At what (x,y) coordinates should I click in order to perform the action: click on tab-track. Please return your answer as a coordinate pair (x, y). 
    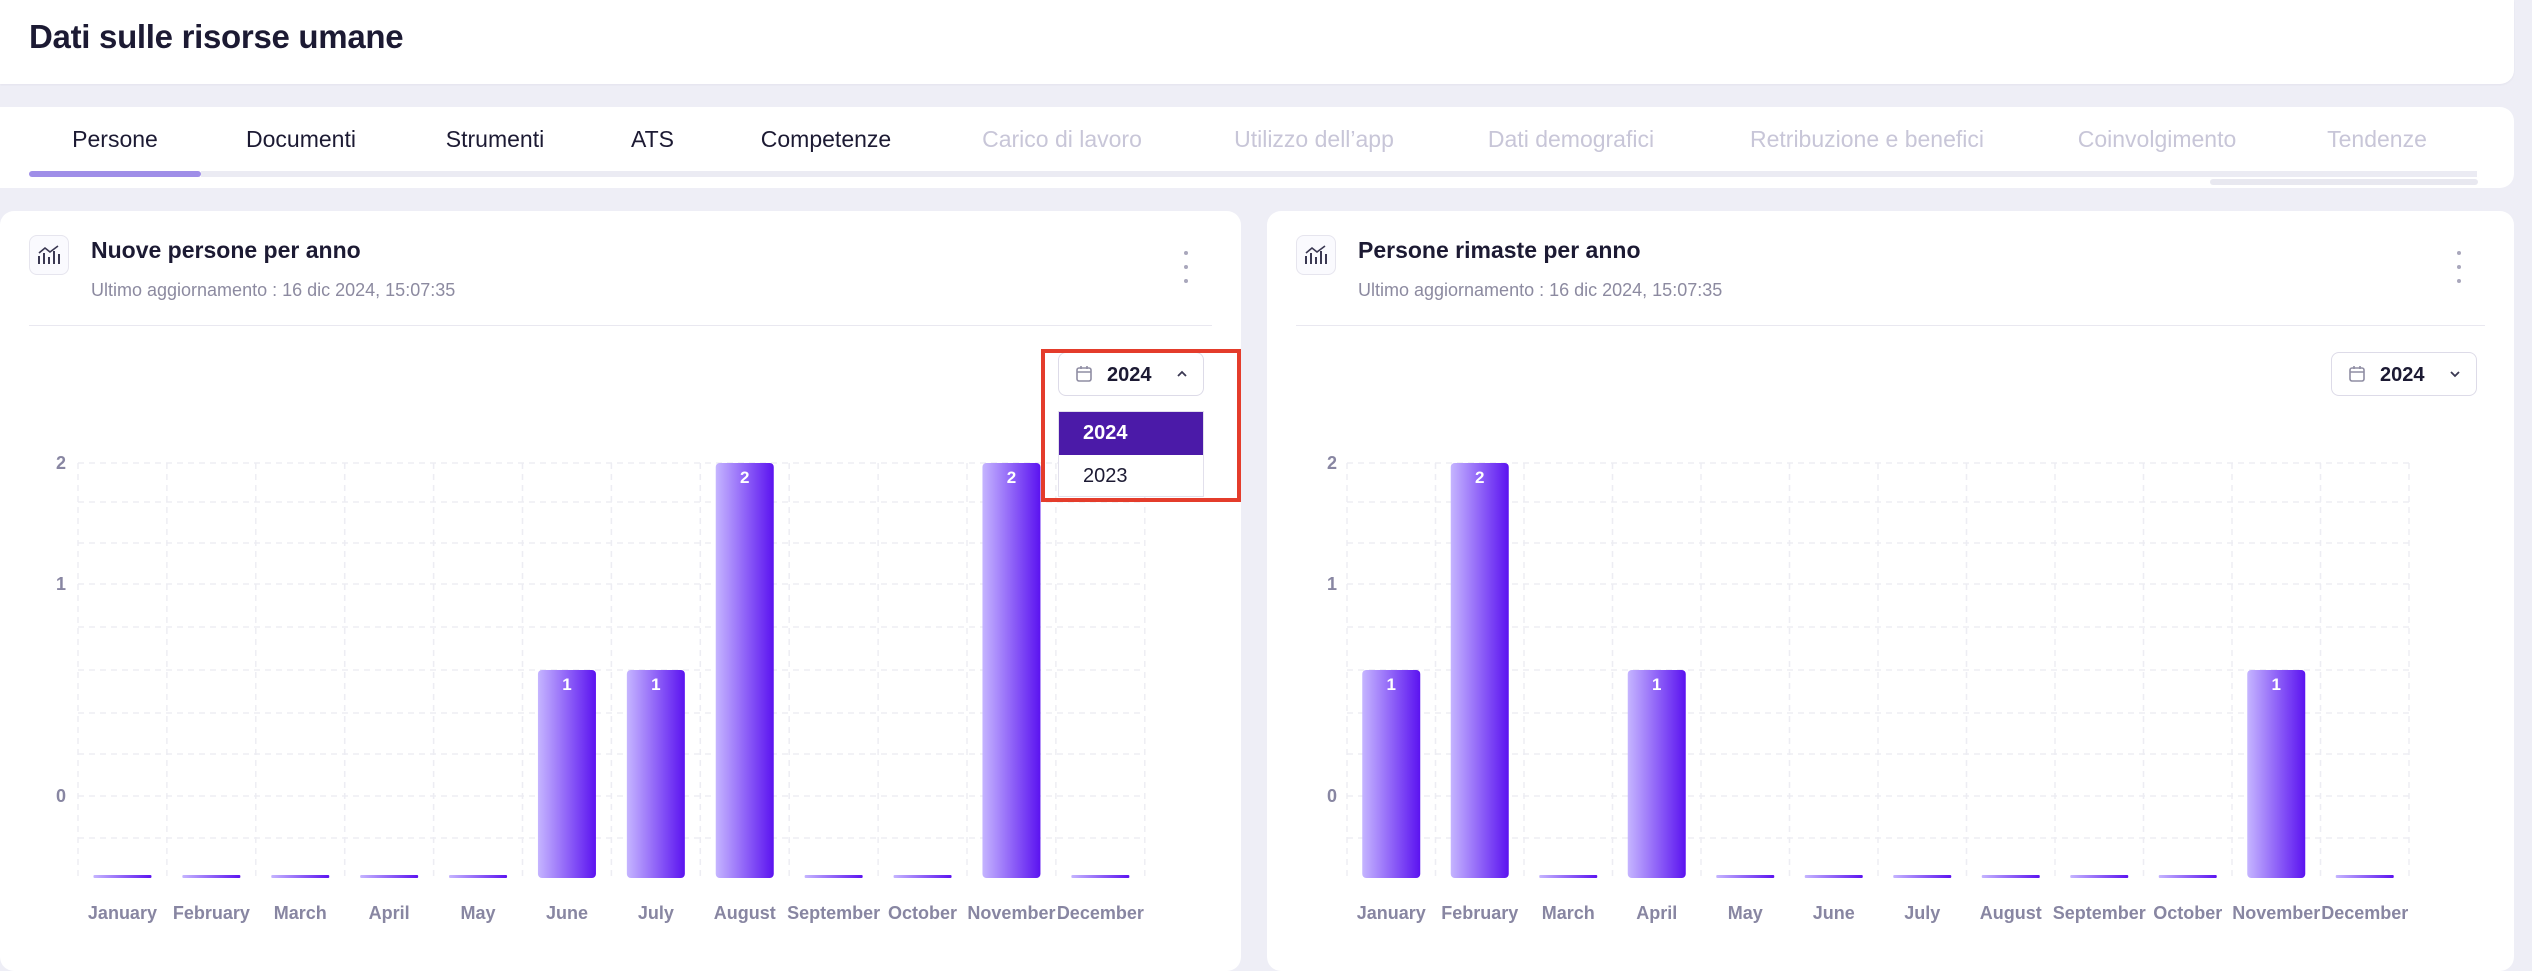
    Looking at the image, I should click on (1339, 174).